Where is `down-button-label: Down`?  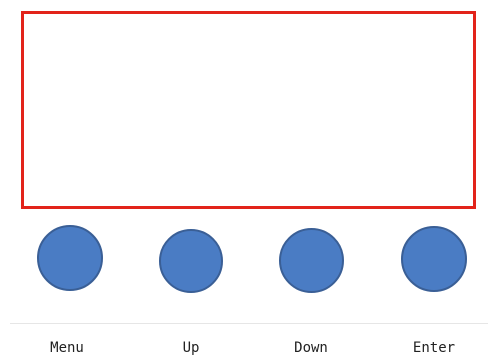
down-button-label: Down is located at coordinates (311, 348).